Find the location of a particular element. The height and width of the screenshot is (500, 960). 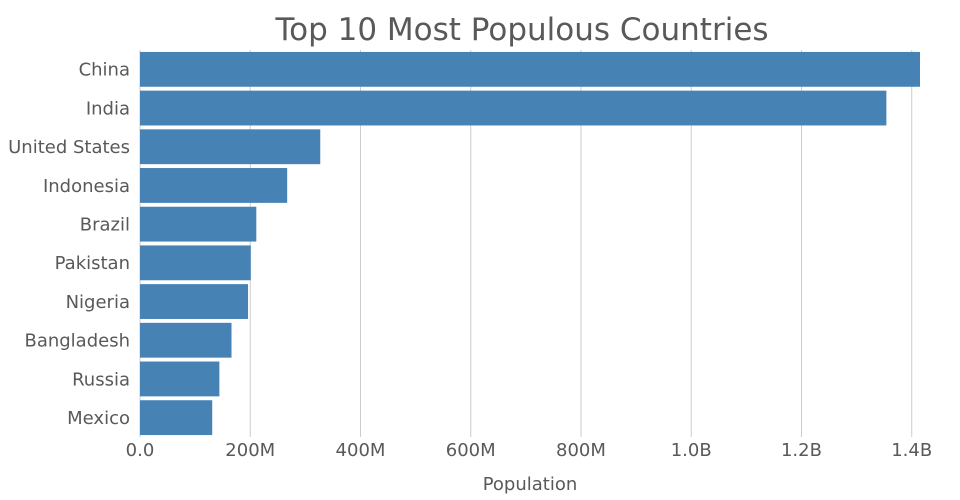

x-tick-label: 200M is located at coordinates (250, 450).